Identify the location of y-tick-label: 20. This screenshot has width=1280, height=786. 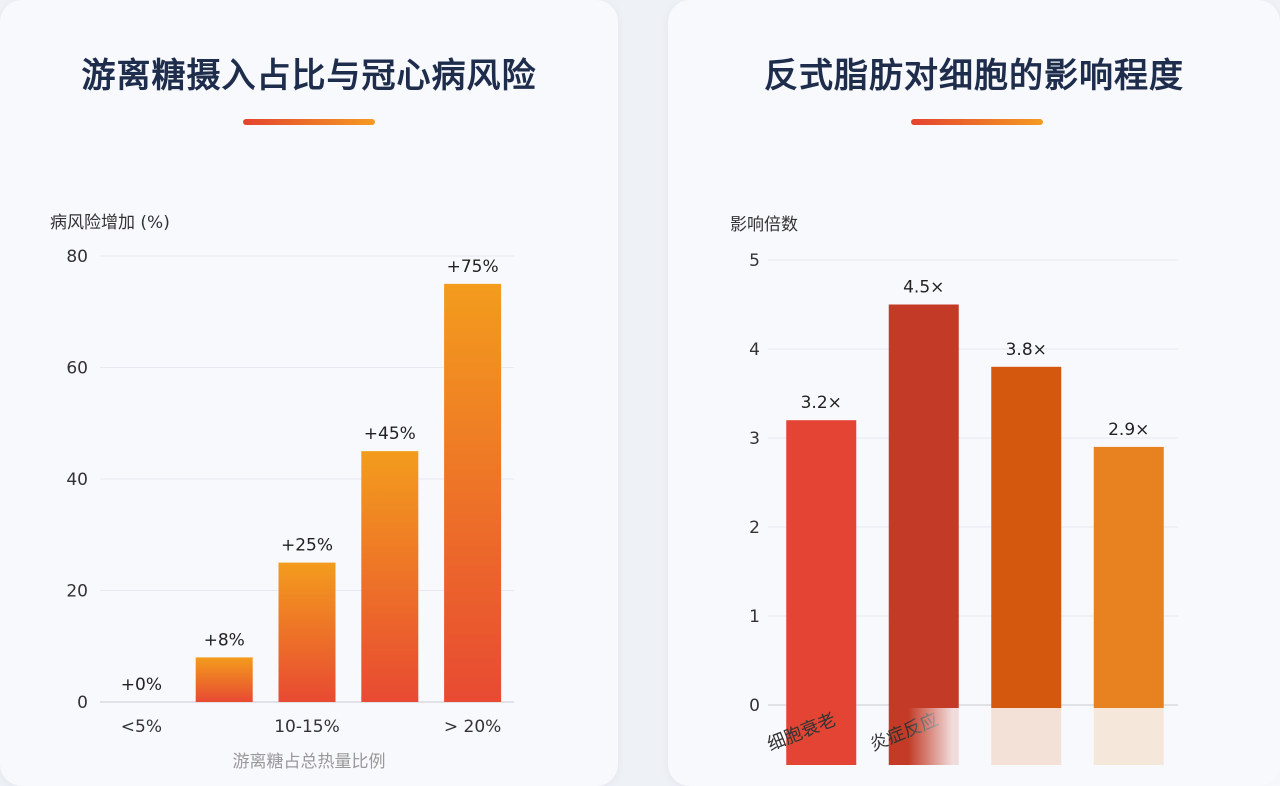
(77, 592).